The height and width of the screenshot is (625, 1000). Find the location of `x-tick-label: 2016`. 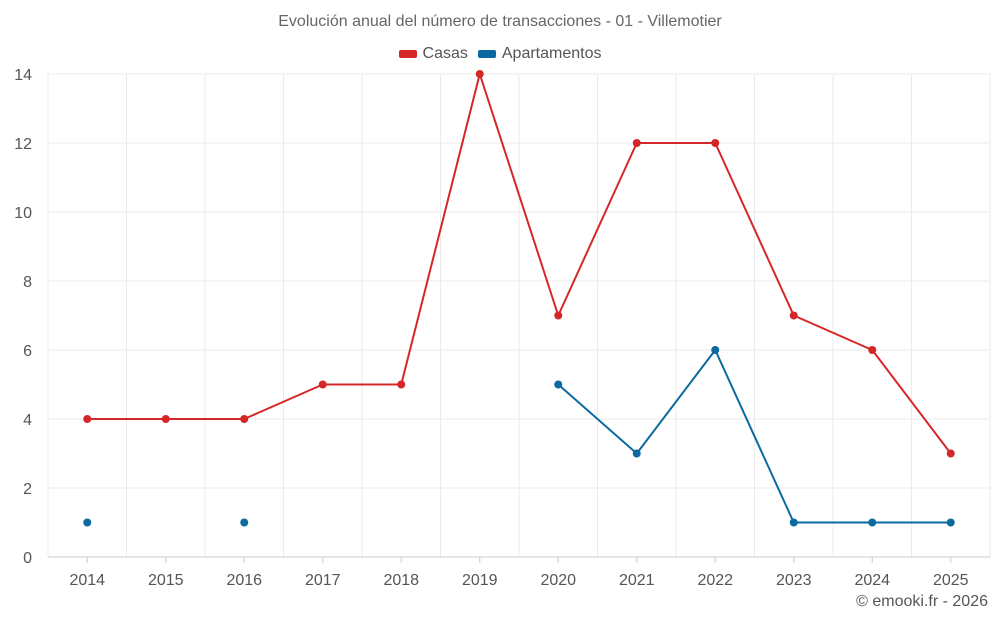

x-tick-label: 2016 is located at coordinates (244, 580).